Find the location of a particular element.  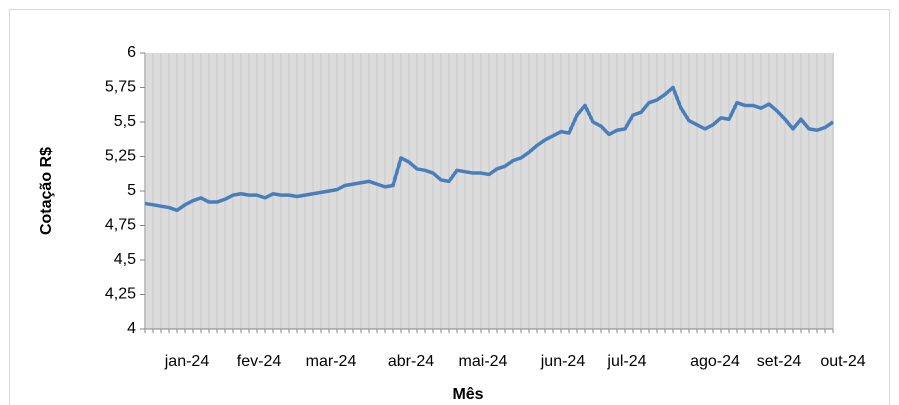

y-tick-label: 4 is located at coordinates (131, 328).